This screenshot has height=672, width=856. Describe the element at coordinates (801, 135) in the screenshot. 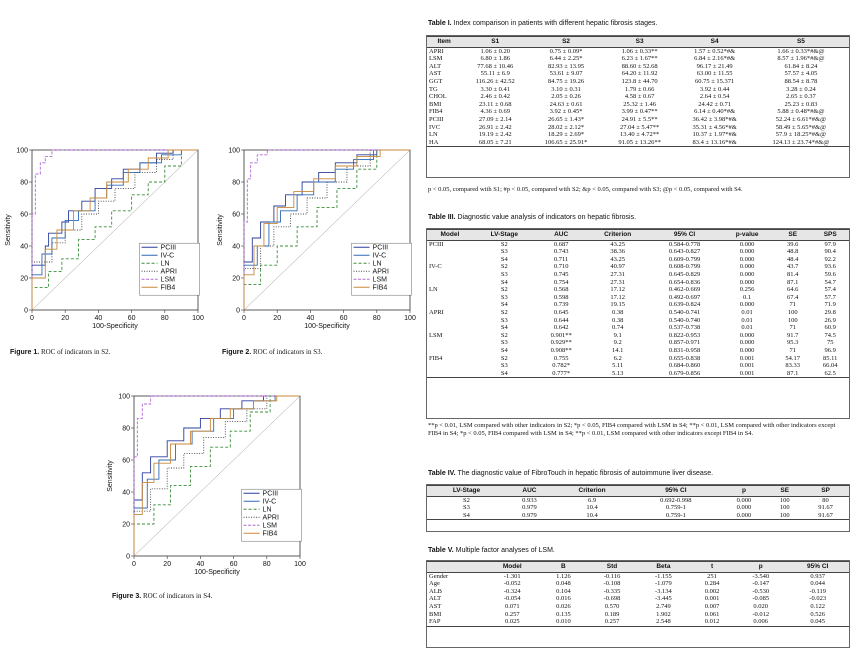

I see `table-cell: 57.9 ± 18.25*#&@` at that location.